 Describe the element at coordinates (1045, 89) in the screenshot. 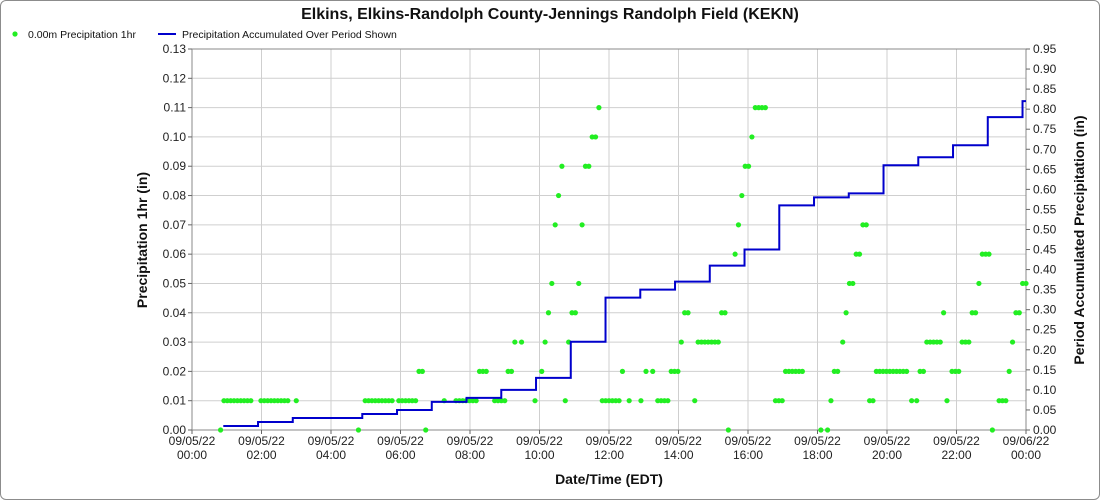

I see `y-right-tick-label: 0.85` at that location.